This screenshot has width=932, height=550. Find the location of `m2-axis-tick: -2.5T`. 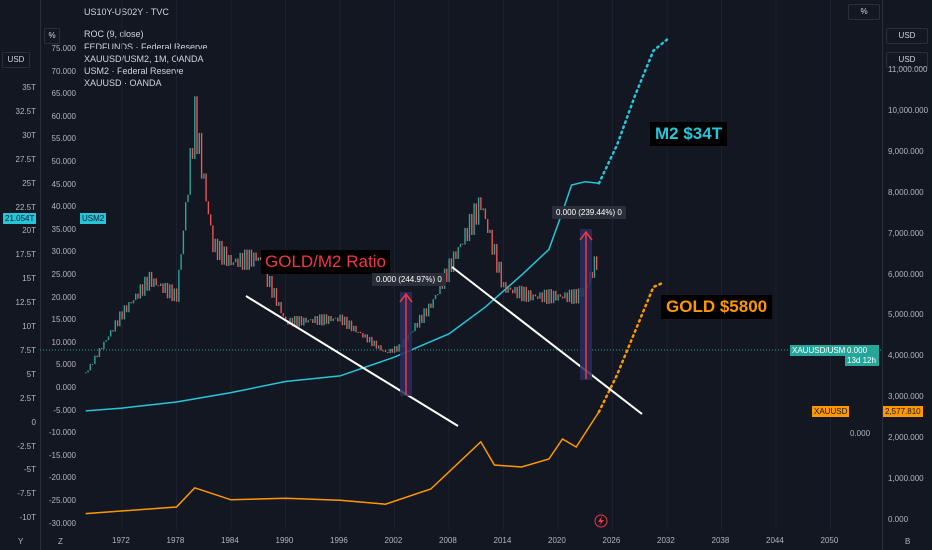

m2-axis-tick: -2.5T is located at coordinates (26, 446).